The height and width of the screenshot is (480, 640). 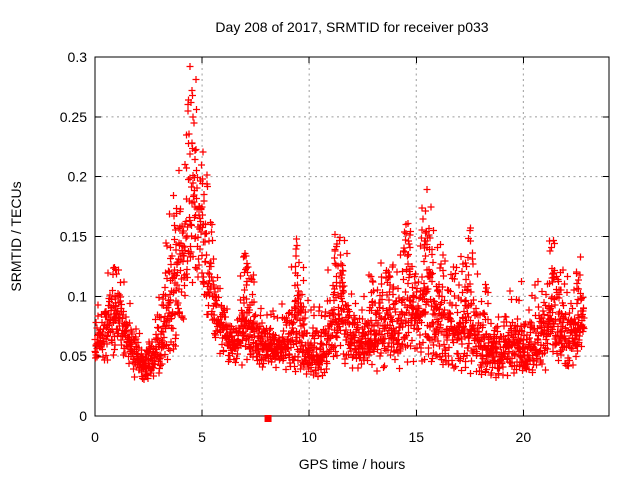 I want to click on y-tick-label: 0.05, so click(x=73, y=356).